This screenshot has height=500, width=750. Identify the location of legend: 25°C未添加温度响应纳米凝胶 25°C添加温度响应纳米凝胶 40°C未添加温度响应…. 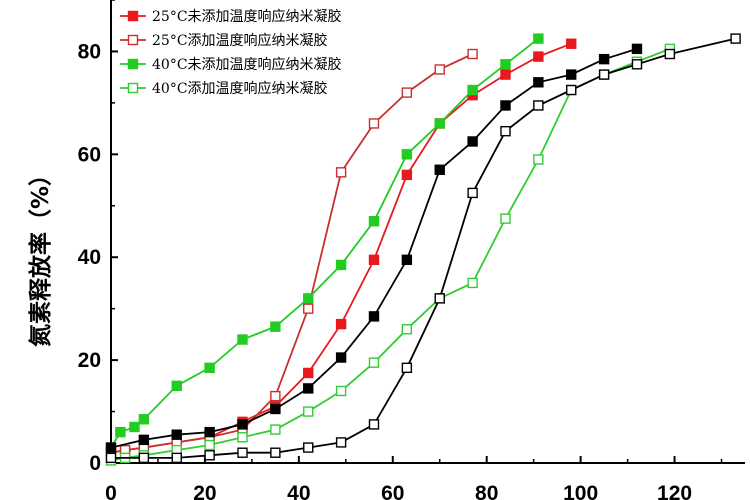
(231, 52).